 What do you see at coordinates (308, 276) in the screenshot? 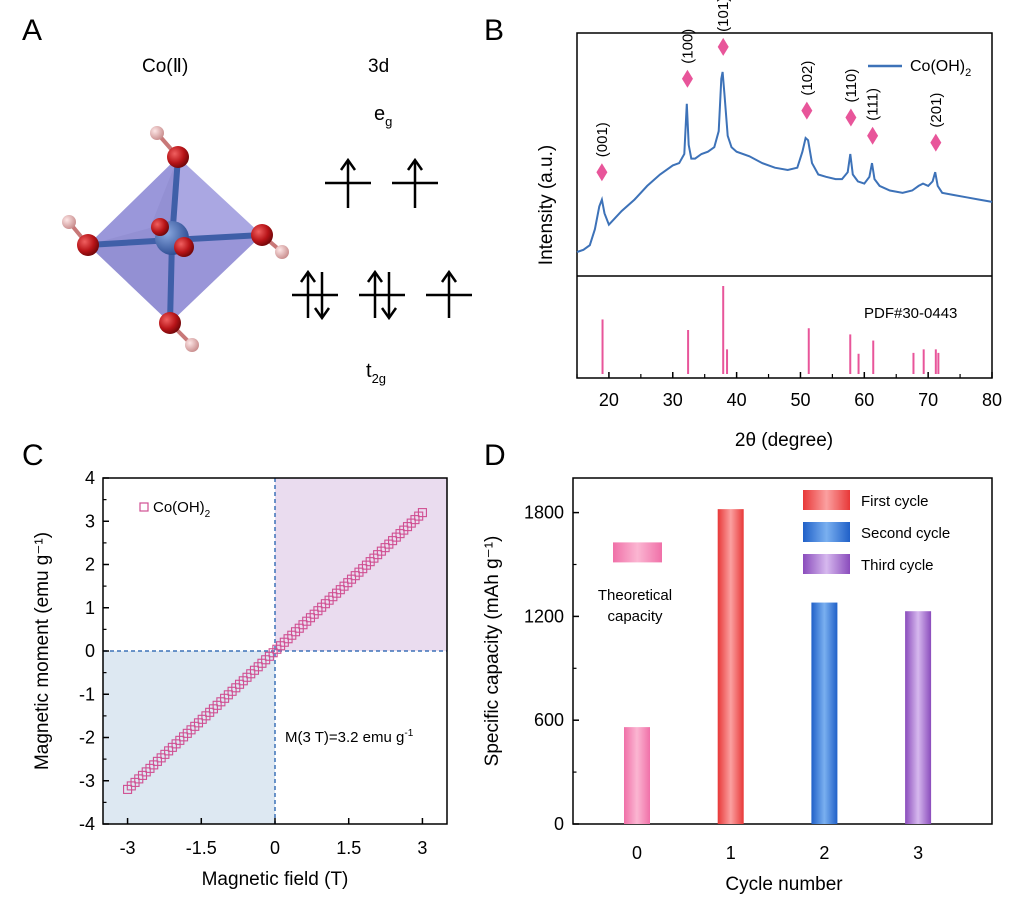
I see `t2g-electron-up-0-head` at bounding box center [308, 276].